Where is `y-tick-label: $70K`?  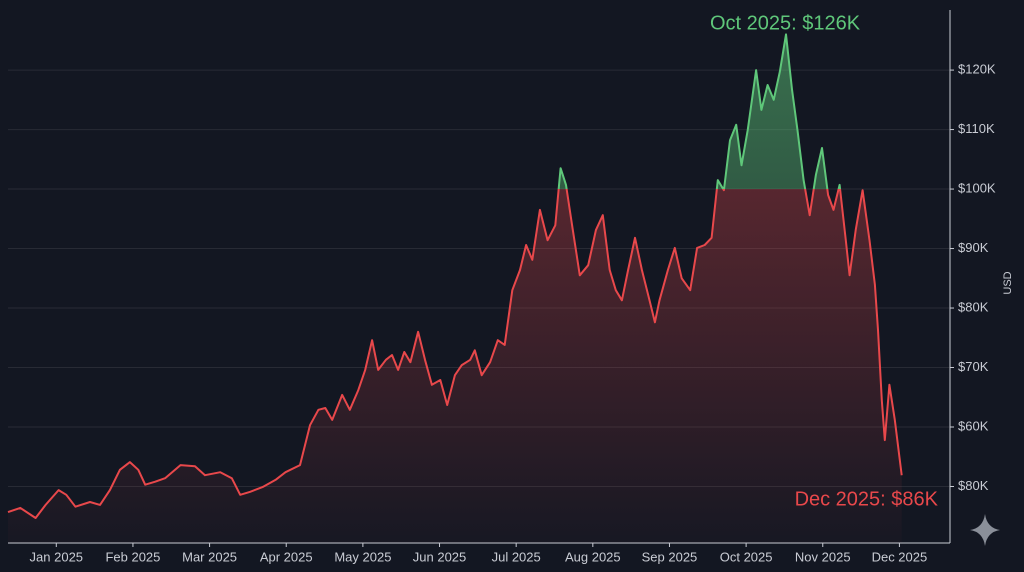 y-tick-label: $70K is located at coordinates (973, 366).